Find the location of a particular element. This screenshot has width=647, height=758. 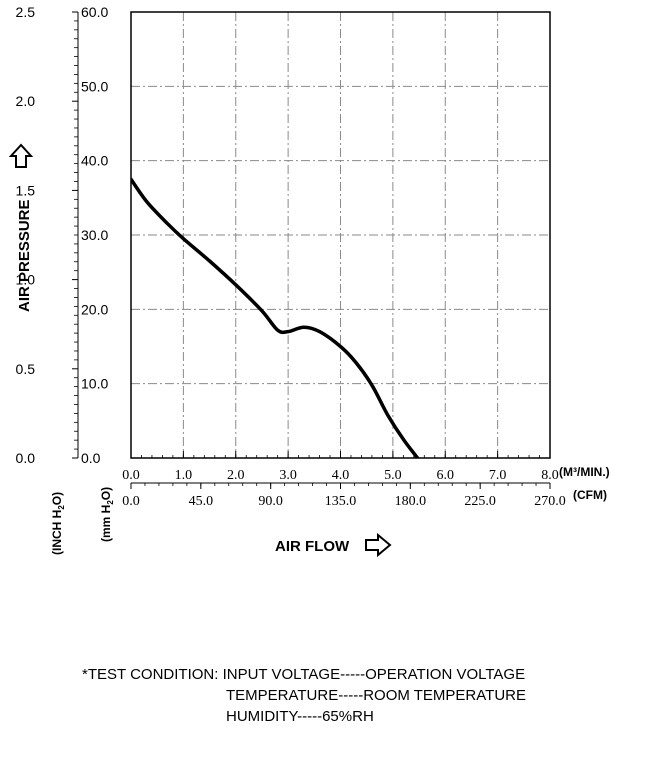

y-tick-label-mm: 50.0 is located at coordinates (94, 86).